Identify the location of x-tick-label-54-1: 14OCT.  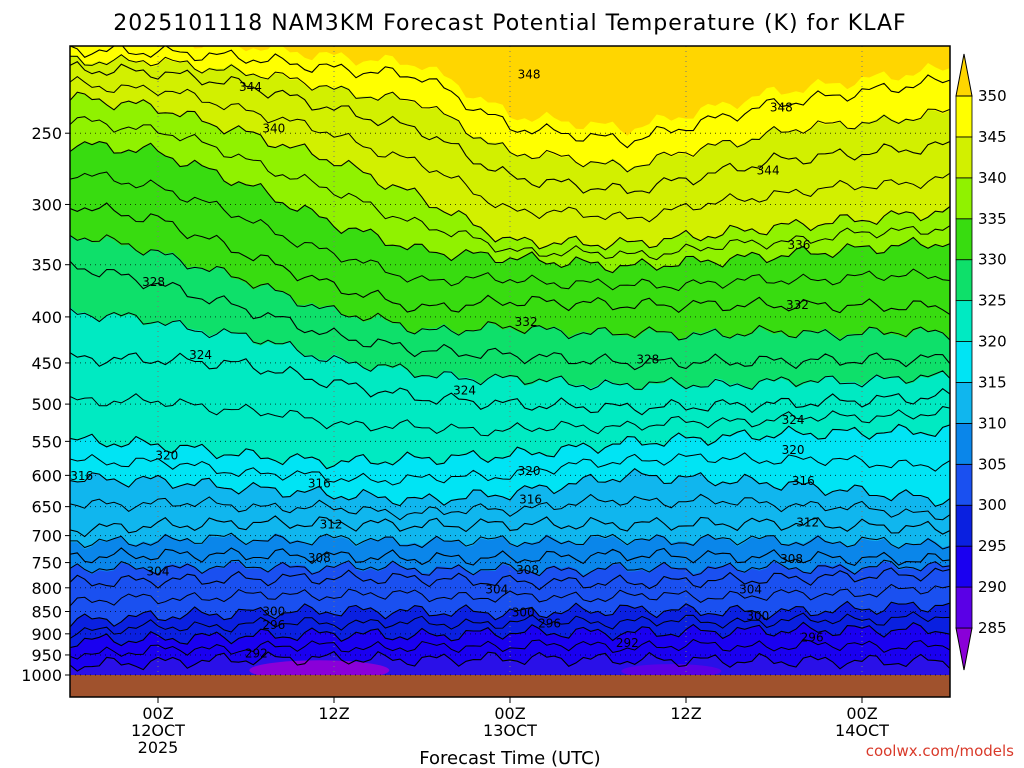
(862, 730).